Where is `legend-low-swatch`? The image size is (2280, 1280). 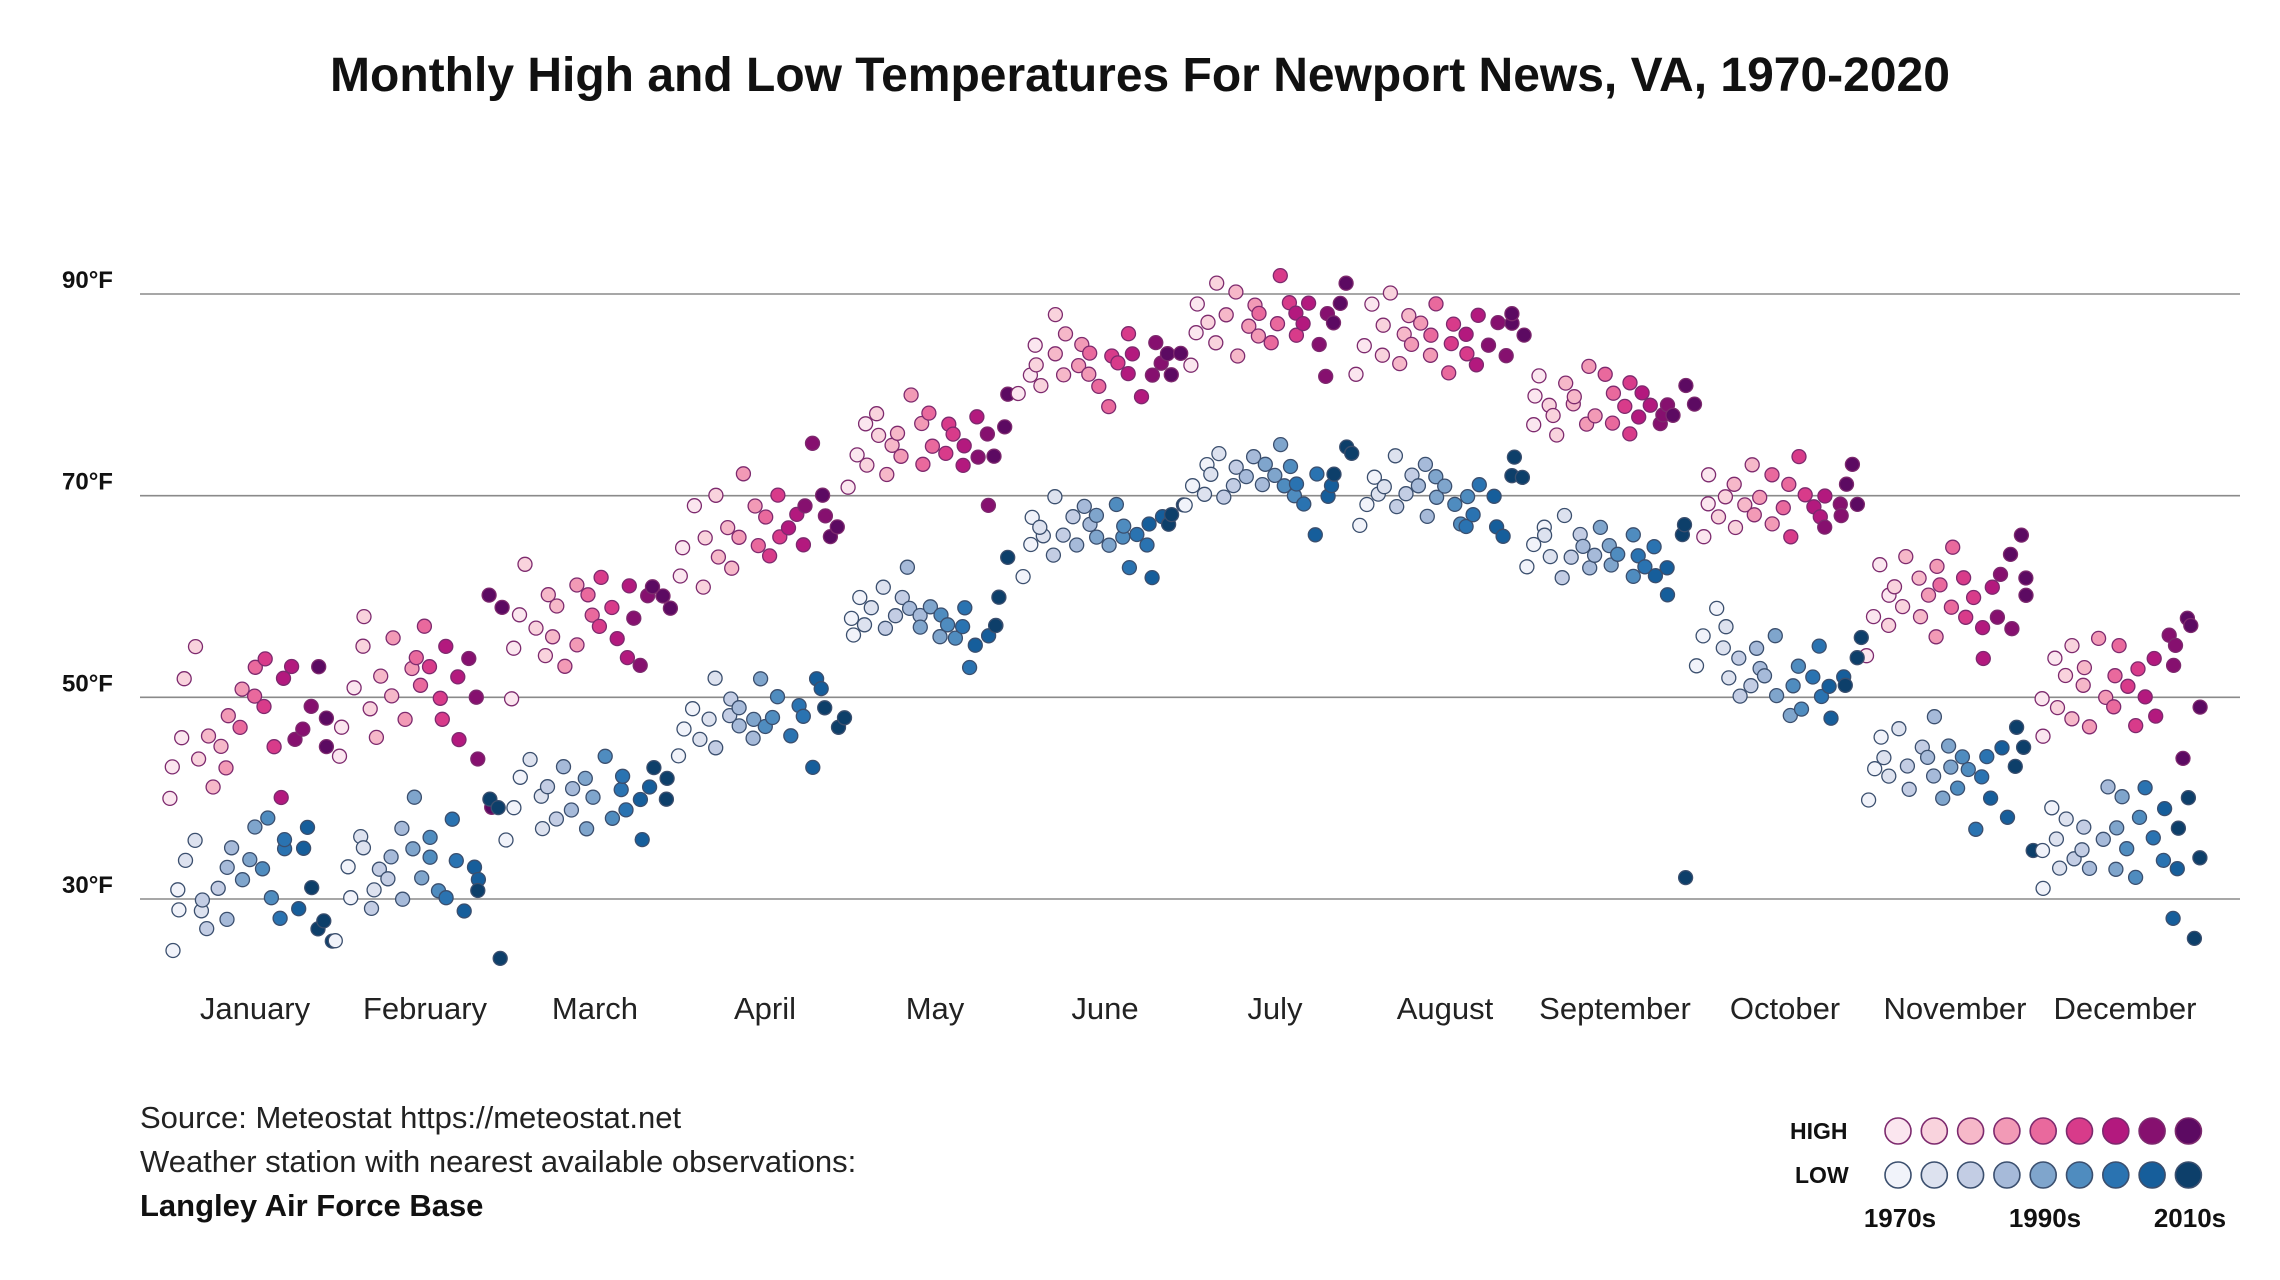
legend-low-swatch is located at coordinates (1970, 1175).